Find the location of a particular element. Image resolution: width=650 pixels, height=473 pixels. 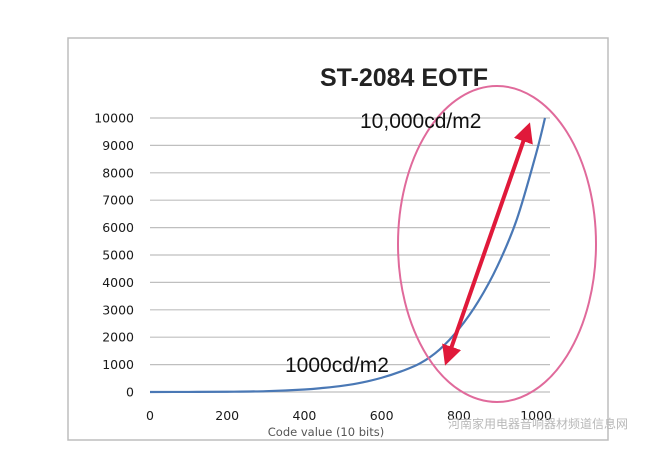

range-arrow is located at coordinates (487, 244).